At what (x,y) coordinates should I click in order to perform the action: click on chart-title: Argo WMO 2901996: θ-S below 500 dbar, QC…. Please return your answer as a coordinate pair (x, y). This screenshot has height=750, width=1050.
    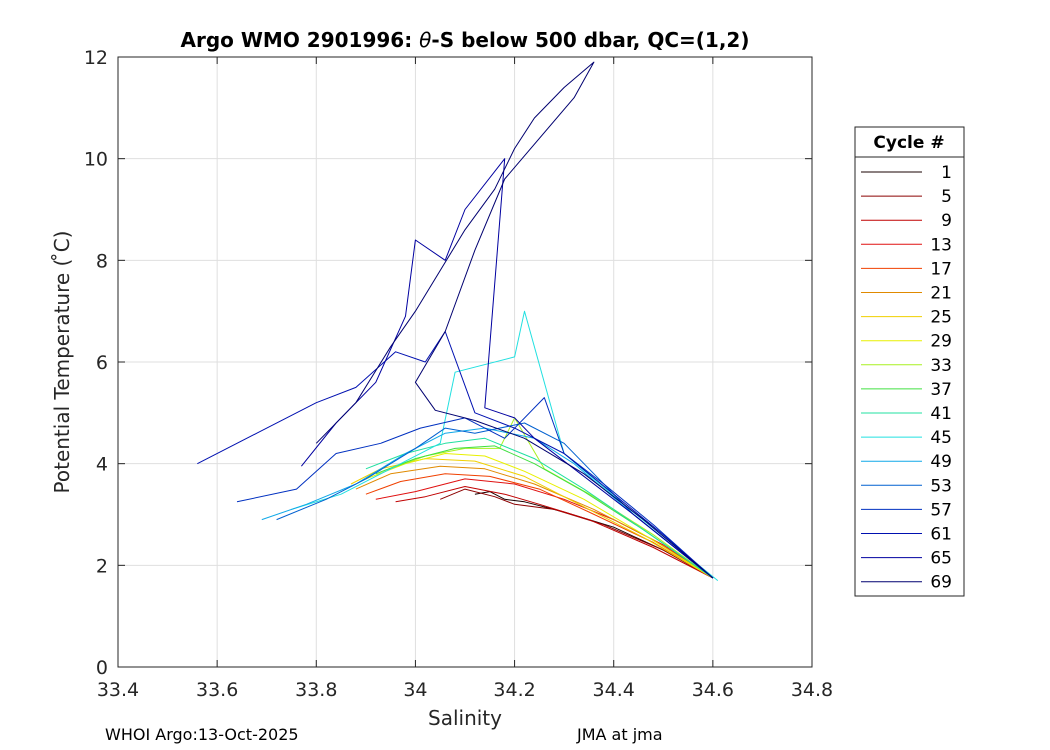
    Looking at the image, I should click on (465, 40).